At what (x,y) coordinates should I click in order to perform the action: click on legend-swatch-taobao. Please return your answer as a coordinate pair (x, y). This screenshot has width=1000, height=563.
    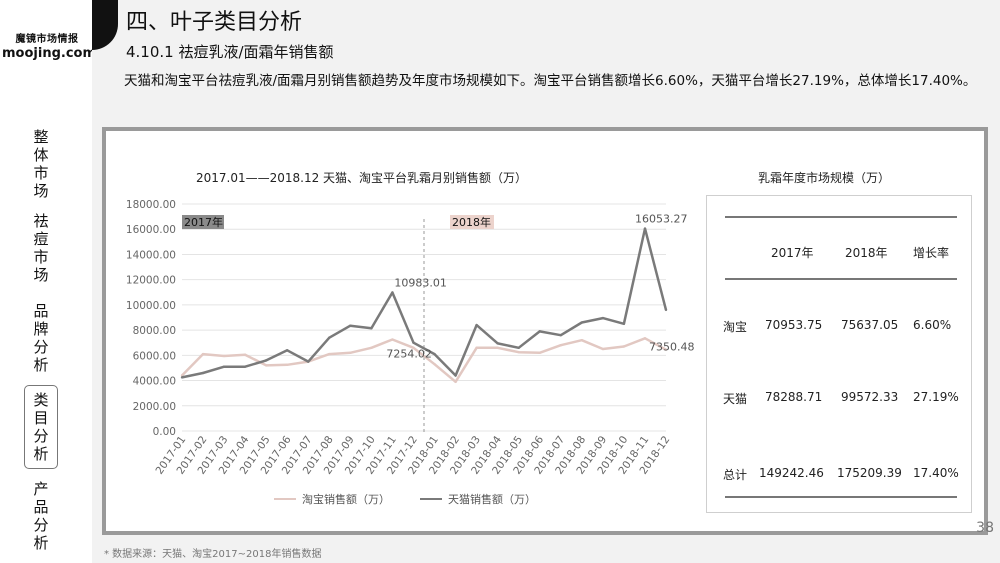
    Looking at the image, I should click on (285, 499).